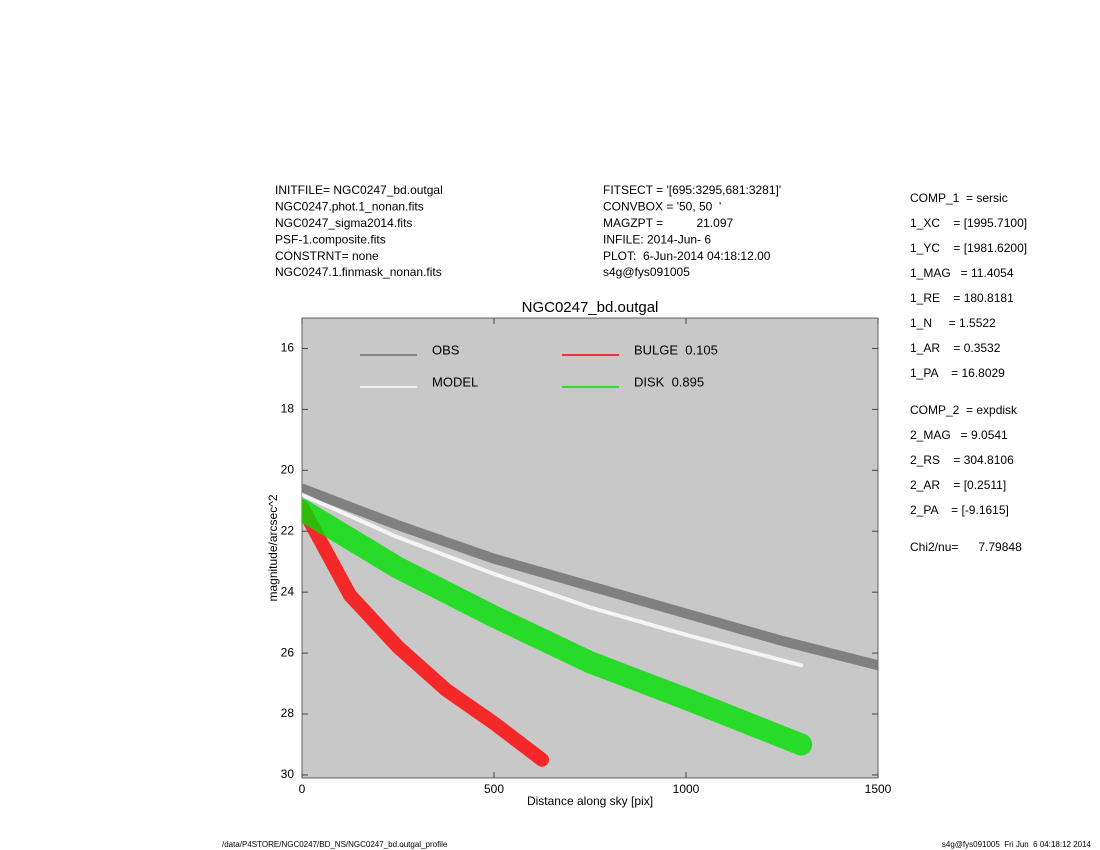 This screenshot has width=1100, height=850. What do you see at coordinates (359, 190) in the screenshot?
I see `header-line: INITFILE= NGC0247_bd.outgal` at bounding box center [359, 190].